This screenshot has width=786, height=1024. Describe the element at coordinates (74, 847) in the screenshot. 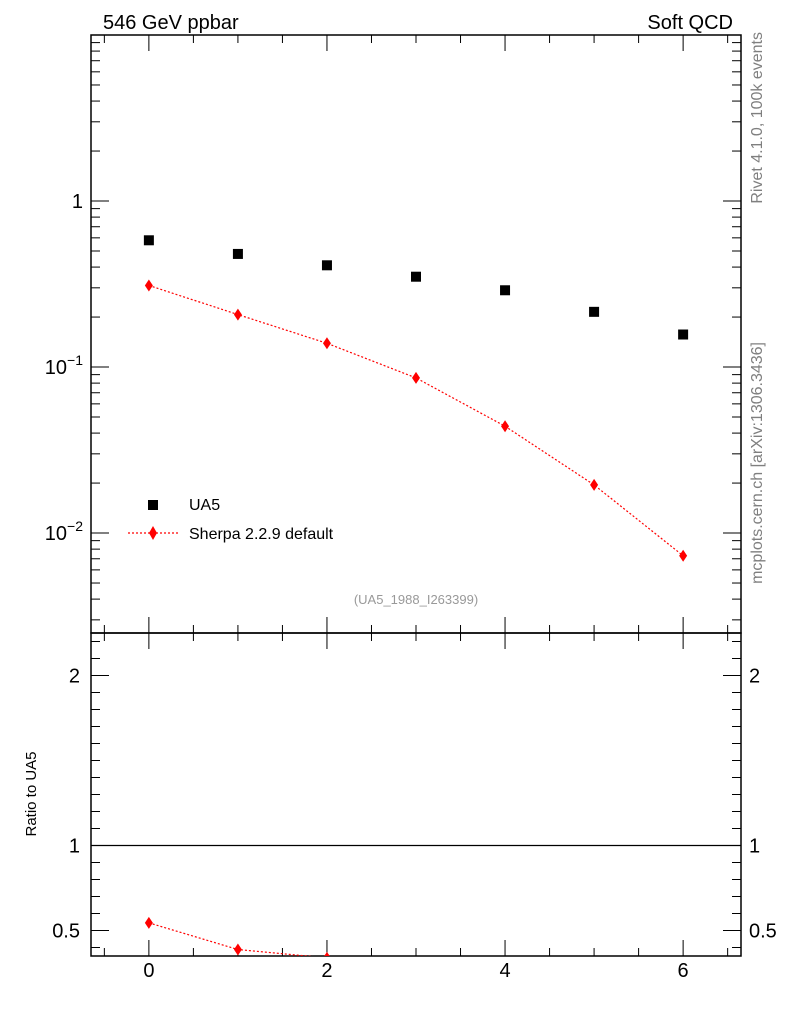

I see `ratio-y-tick-label: 1` at that location.